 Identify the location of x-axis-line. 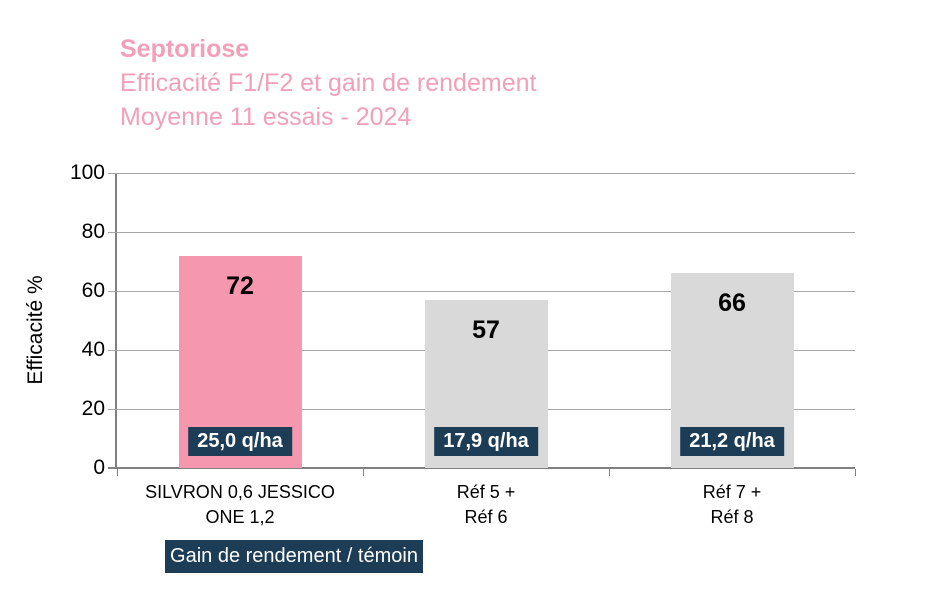
(481, 468).